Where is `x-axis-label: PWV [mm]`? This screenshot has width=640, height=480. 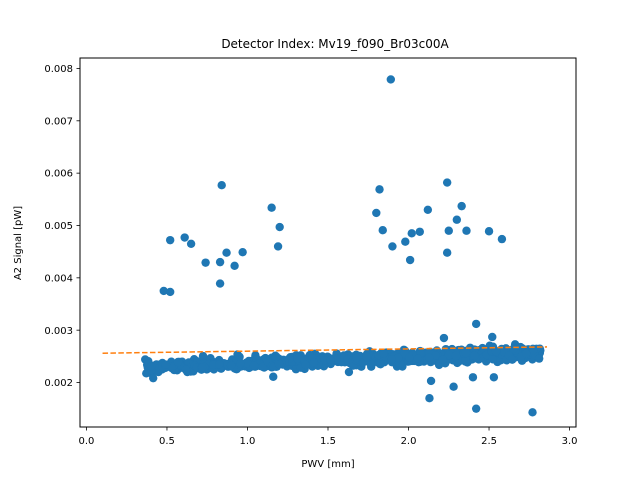 x-axis-label: PWV [mm] is located at coordinates (327, 464).